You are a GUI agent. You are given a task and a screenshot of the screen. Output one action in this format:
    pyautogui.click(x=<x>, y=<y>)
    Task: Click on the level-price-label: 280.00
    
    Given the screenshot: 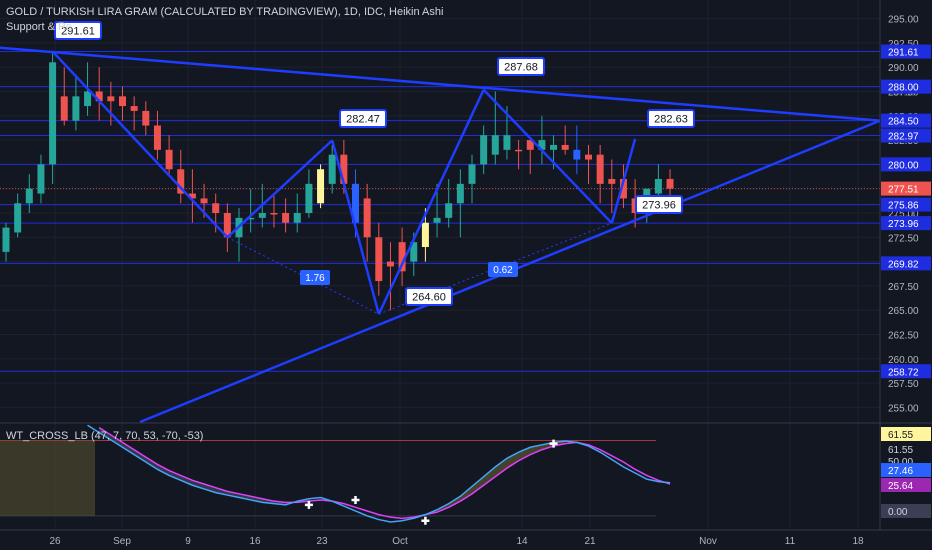 What is the action you would take?
    pyautogui.click(x=903, y=165)
    